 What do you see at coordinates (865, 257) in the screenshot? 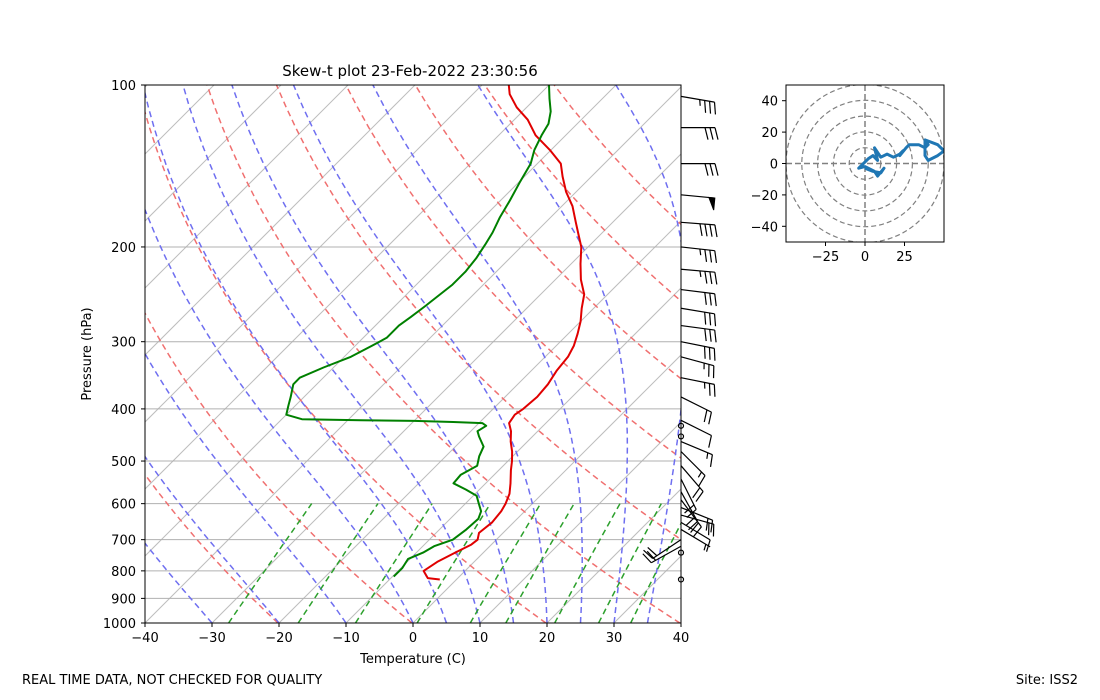
I see `hodo-x-tick-label: 0` at bounding box center [865, 257].